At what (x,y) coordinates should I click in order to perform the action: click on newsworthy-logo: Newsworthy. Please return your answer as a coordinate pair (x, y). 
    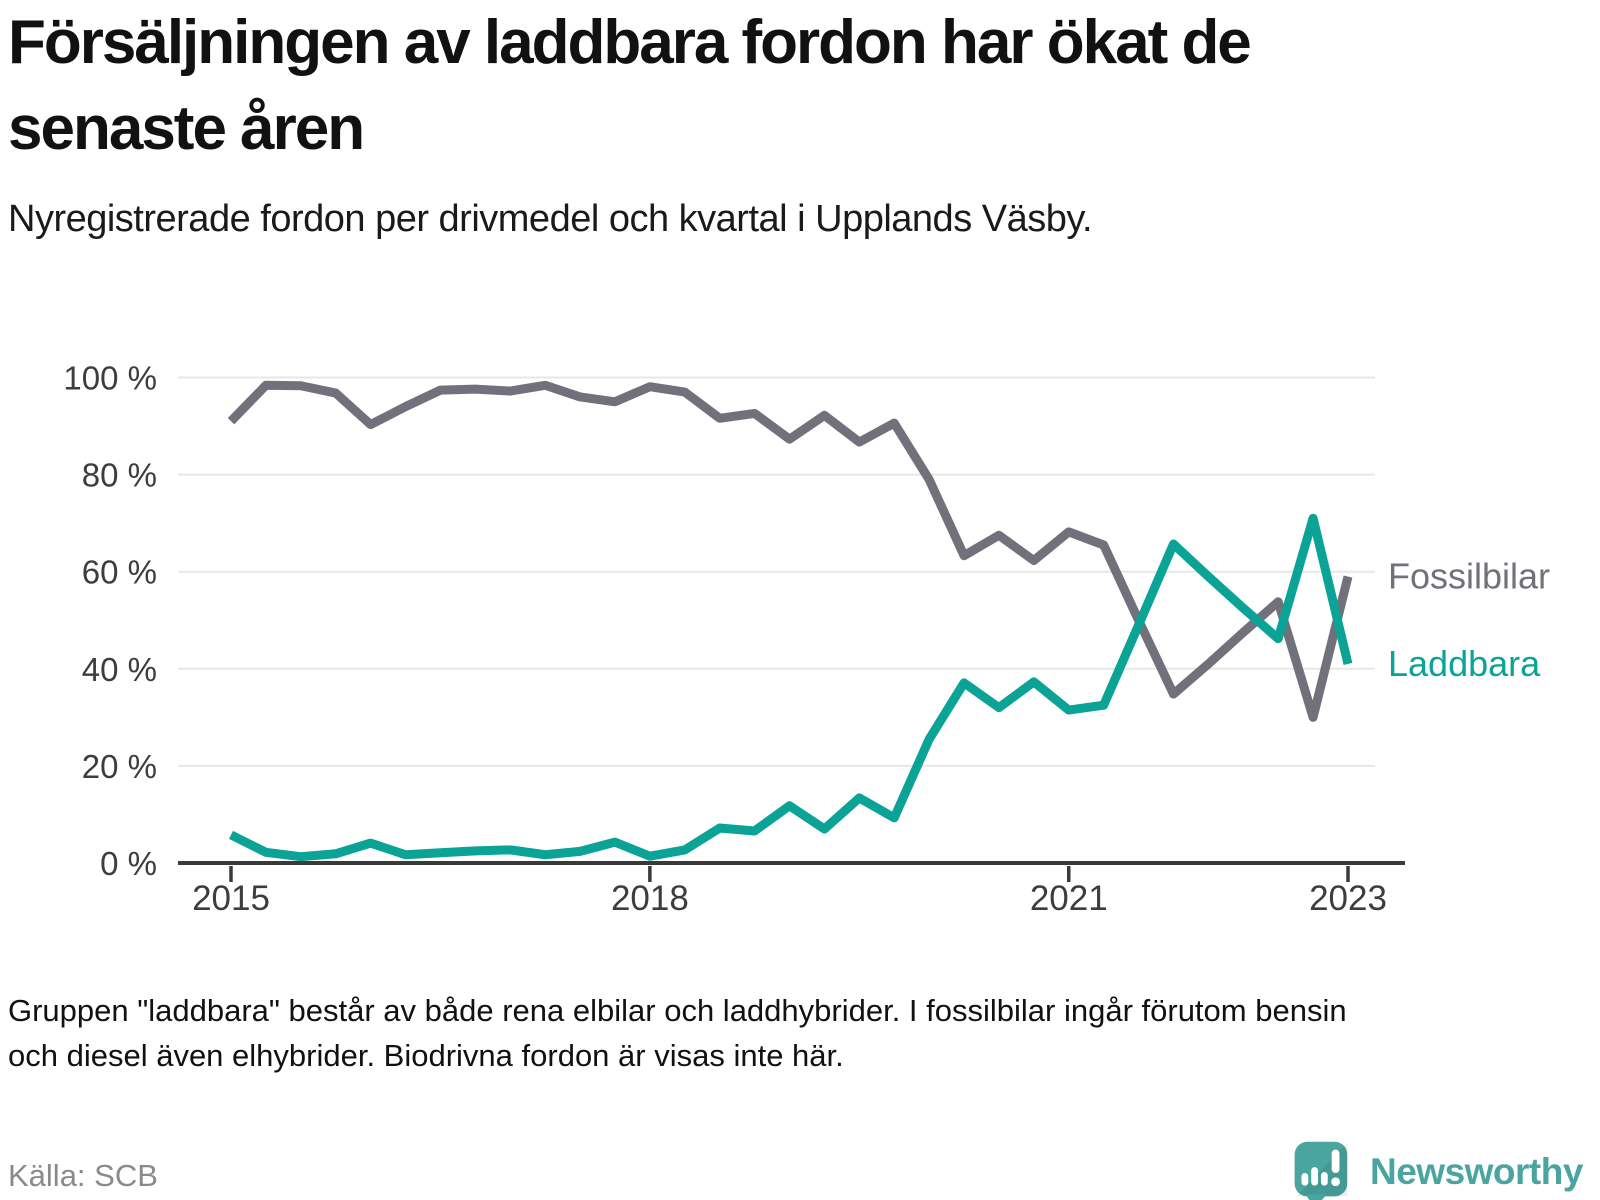
    Looking at the image, I should click on (1435, 1168).